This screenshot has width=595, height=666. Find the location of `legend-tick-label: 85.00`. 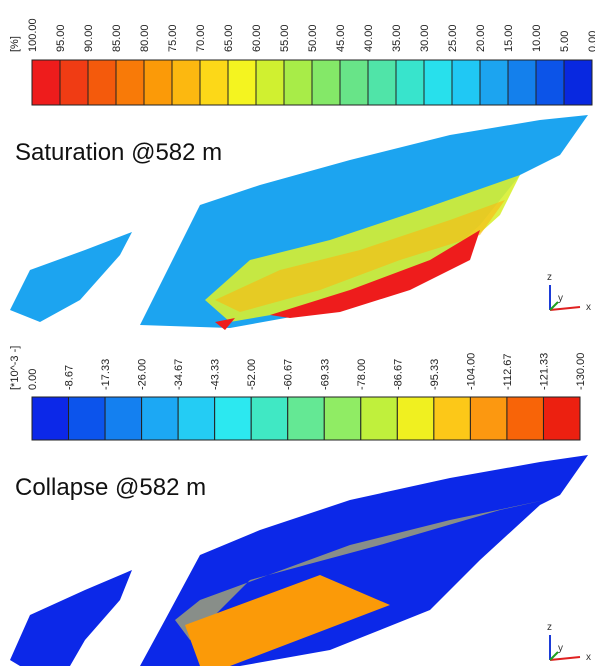

legend-tick-label: 85.00 is located at coordinates (117, 38).